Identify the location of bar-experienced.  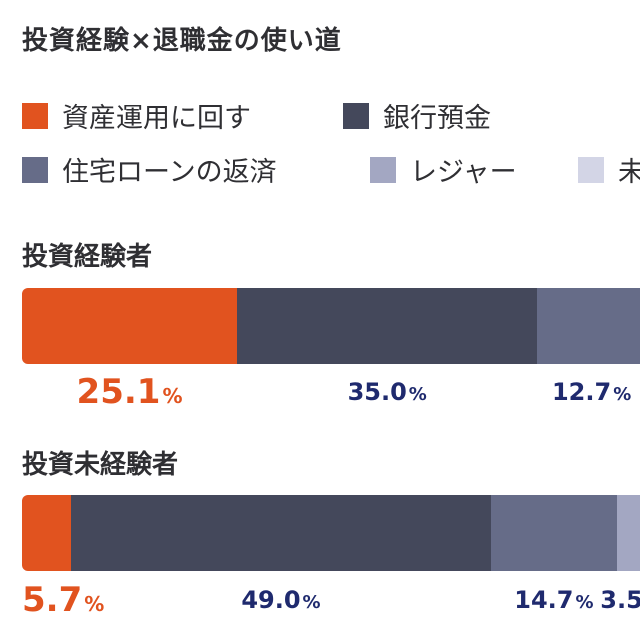
(331, 326).